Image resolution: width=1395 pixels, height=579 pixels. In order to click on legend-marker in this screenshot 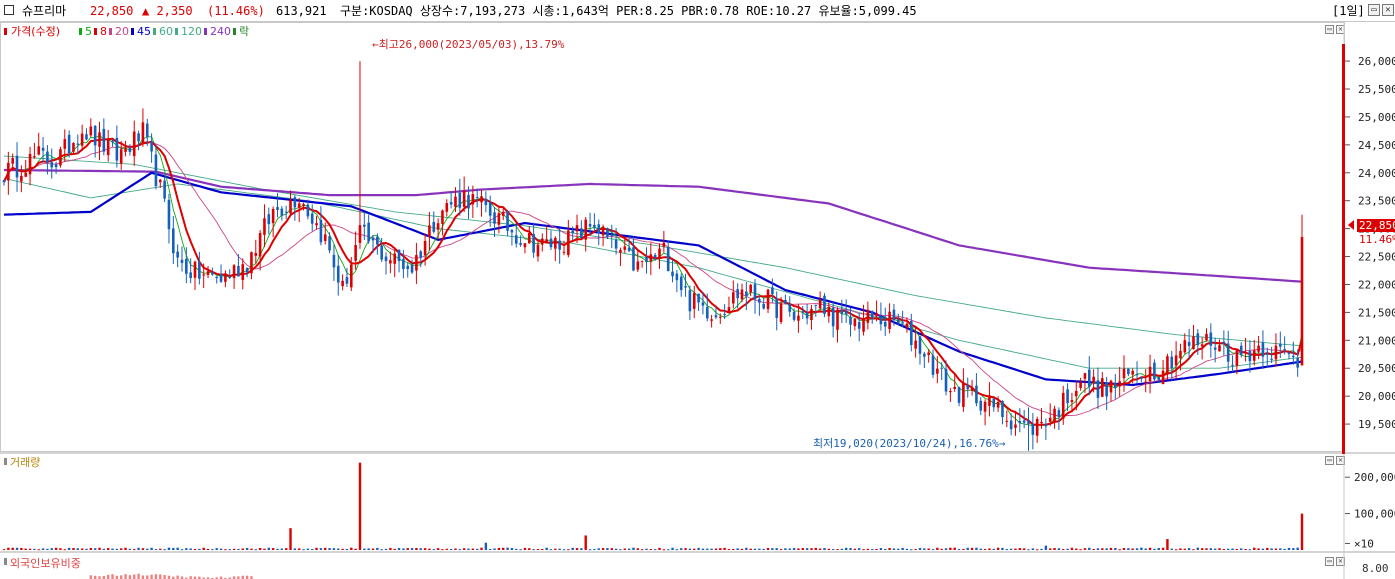, I will do `click(5, 31)`.